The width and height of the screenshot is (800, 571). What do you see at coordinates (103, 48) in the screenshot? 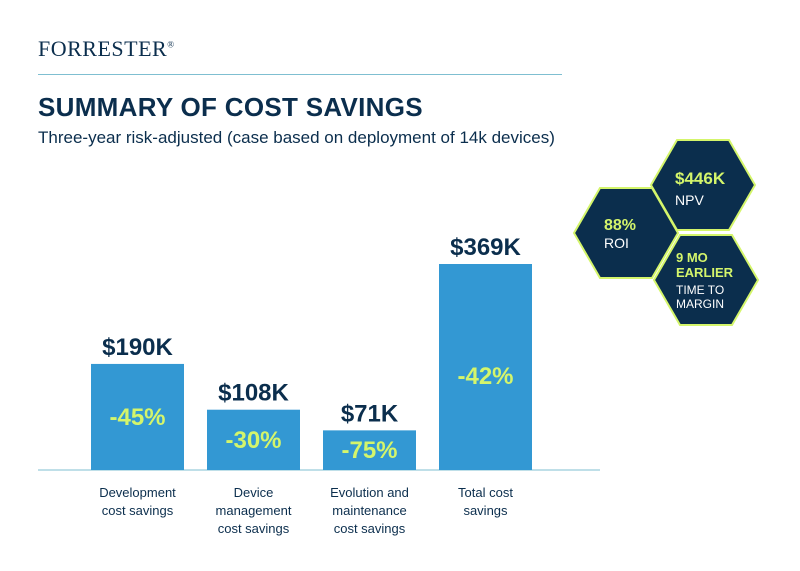
I see `brand-name: FORRESTER` at bounding box center [103, 48].